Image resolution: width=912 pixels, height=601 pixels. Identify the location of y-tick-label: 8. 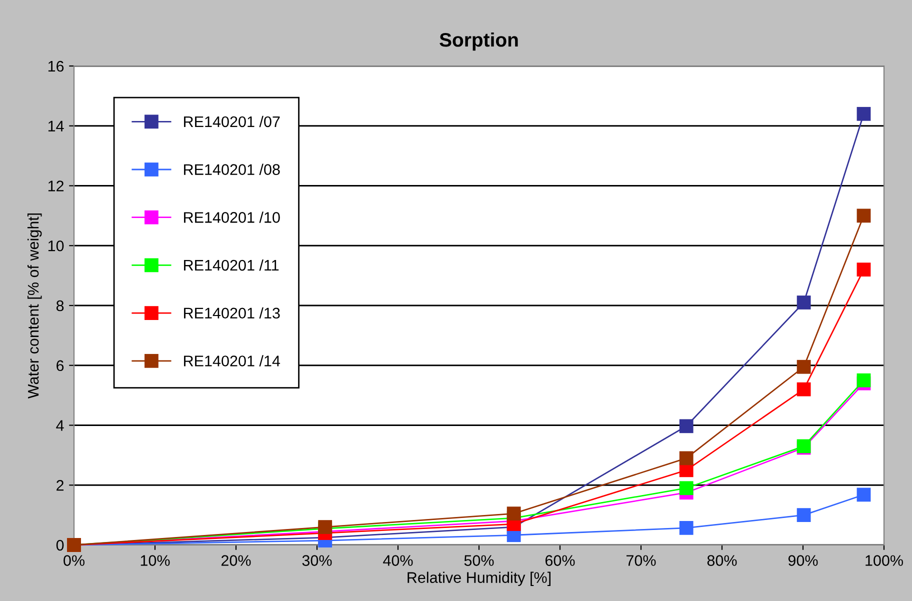
(60, 306).